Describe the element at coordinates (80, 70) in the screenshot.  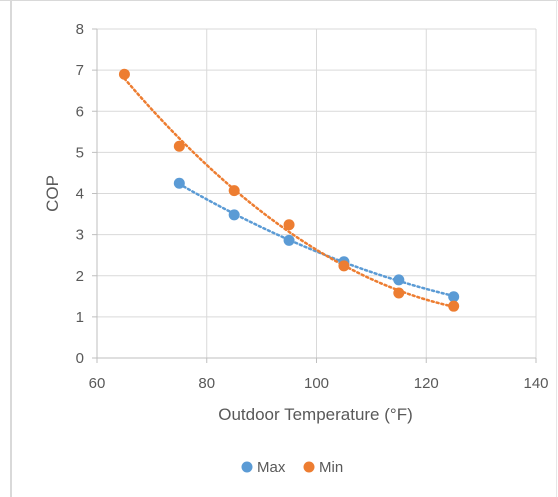
I see `y-tick-label: 7` at that location.